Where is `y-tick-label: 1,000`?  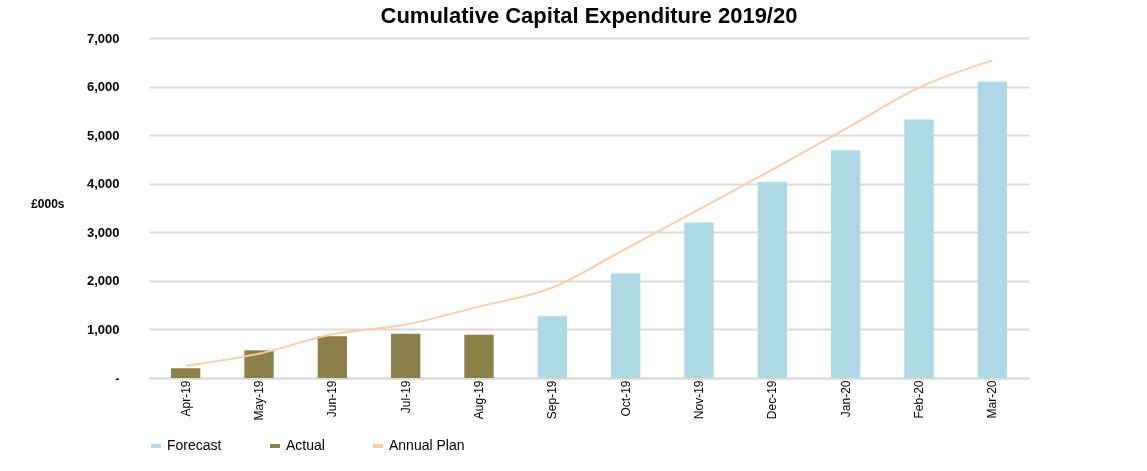 y-tick-label: 1,000 is located at coordinates (103, 329).